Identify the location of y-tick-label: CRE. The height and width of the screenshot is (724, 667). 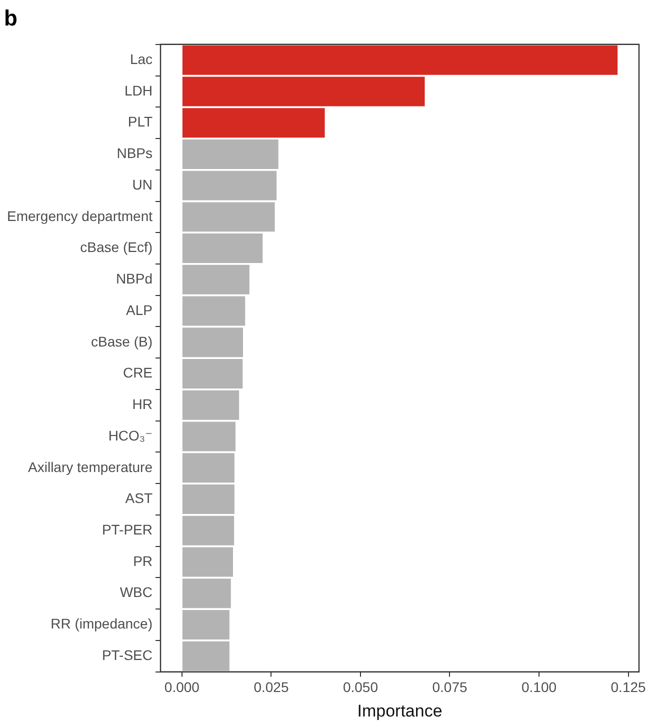
(137, 372).